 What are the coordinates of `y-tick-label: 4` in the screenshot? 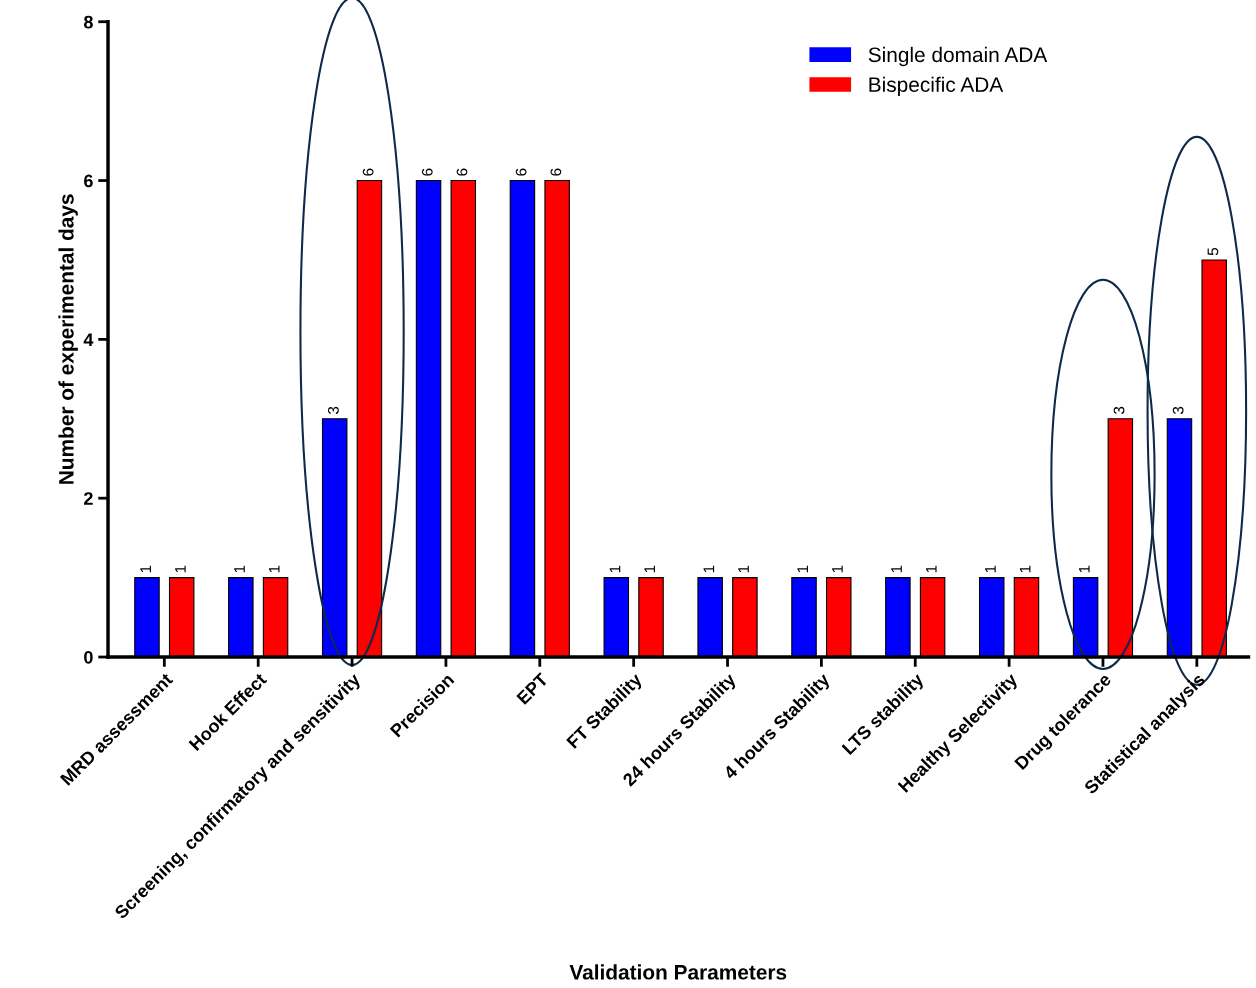 It's located at (88, 339).